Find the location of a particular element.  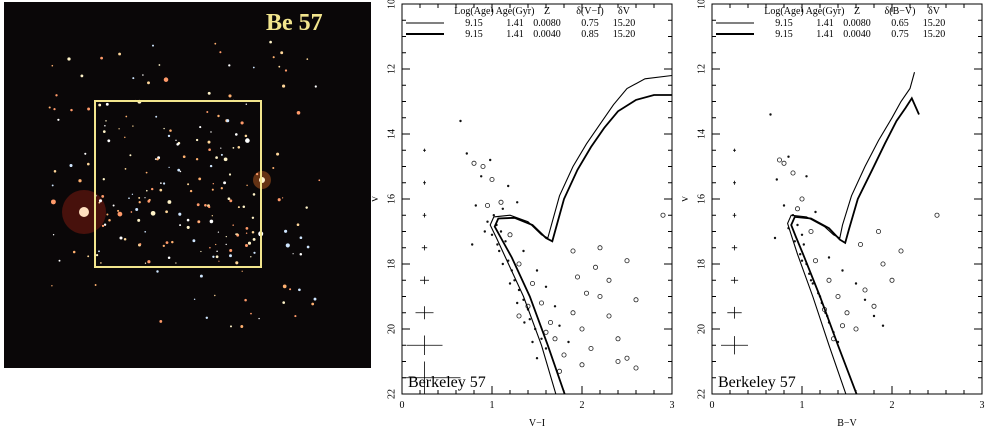

legend-value: 0.0080 is located at coordinates (547, 23).